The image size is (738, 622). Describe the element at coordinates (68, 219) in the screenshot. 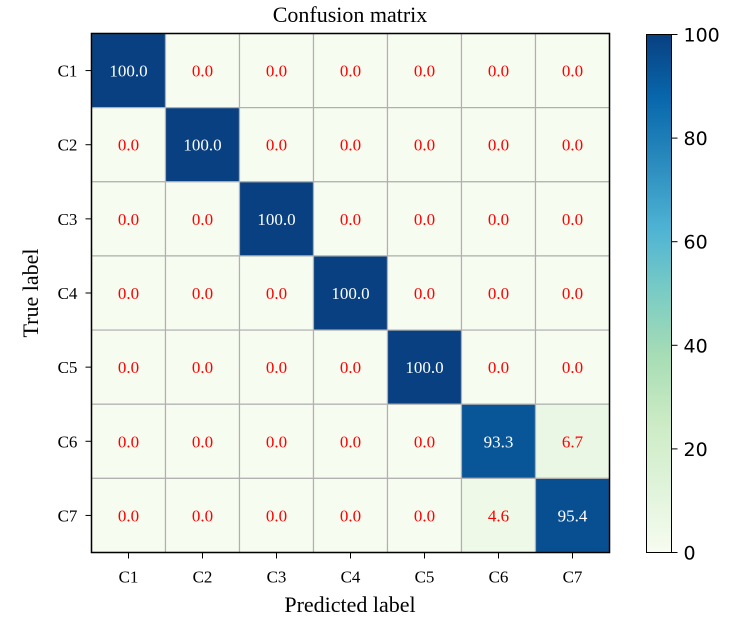

I see `y-tick-label: C3` at that location.